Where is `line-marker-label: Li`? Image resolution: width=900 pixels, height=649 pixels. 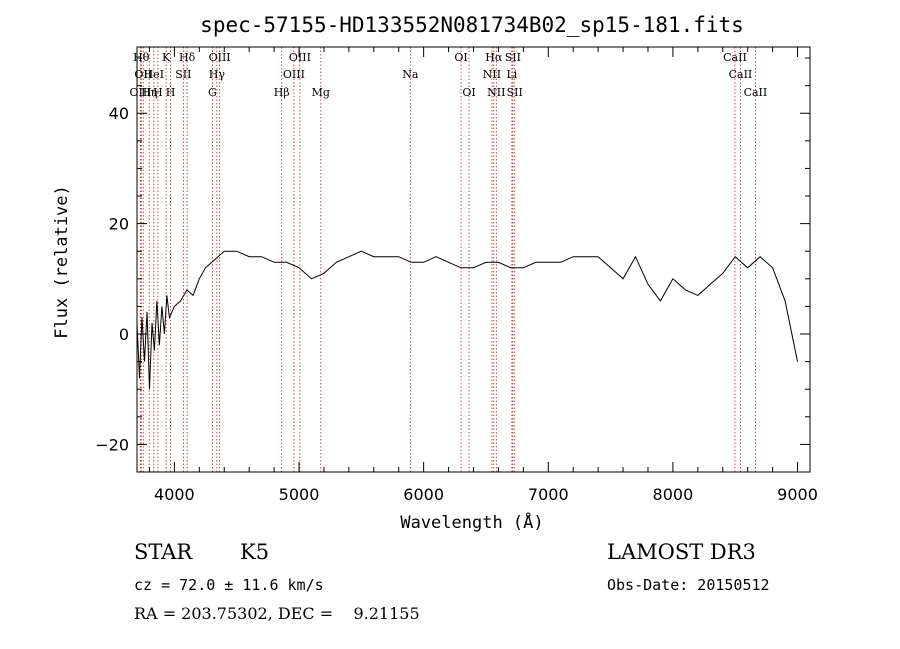 line-marker-label: Li is located at coordinates (511, 74).